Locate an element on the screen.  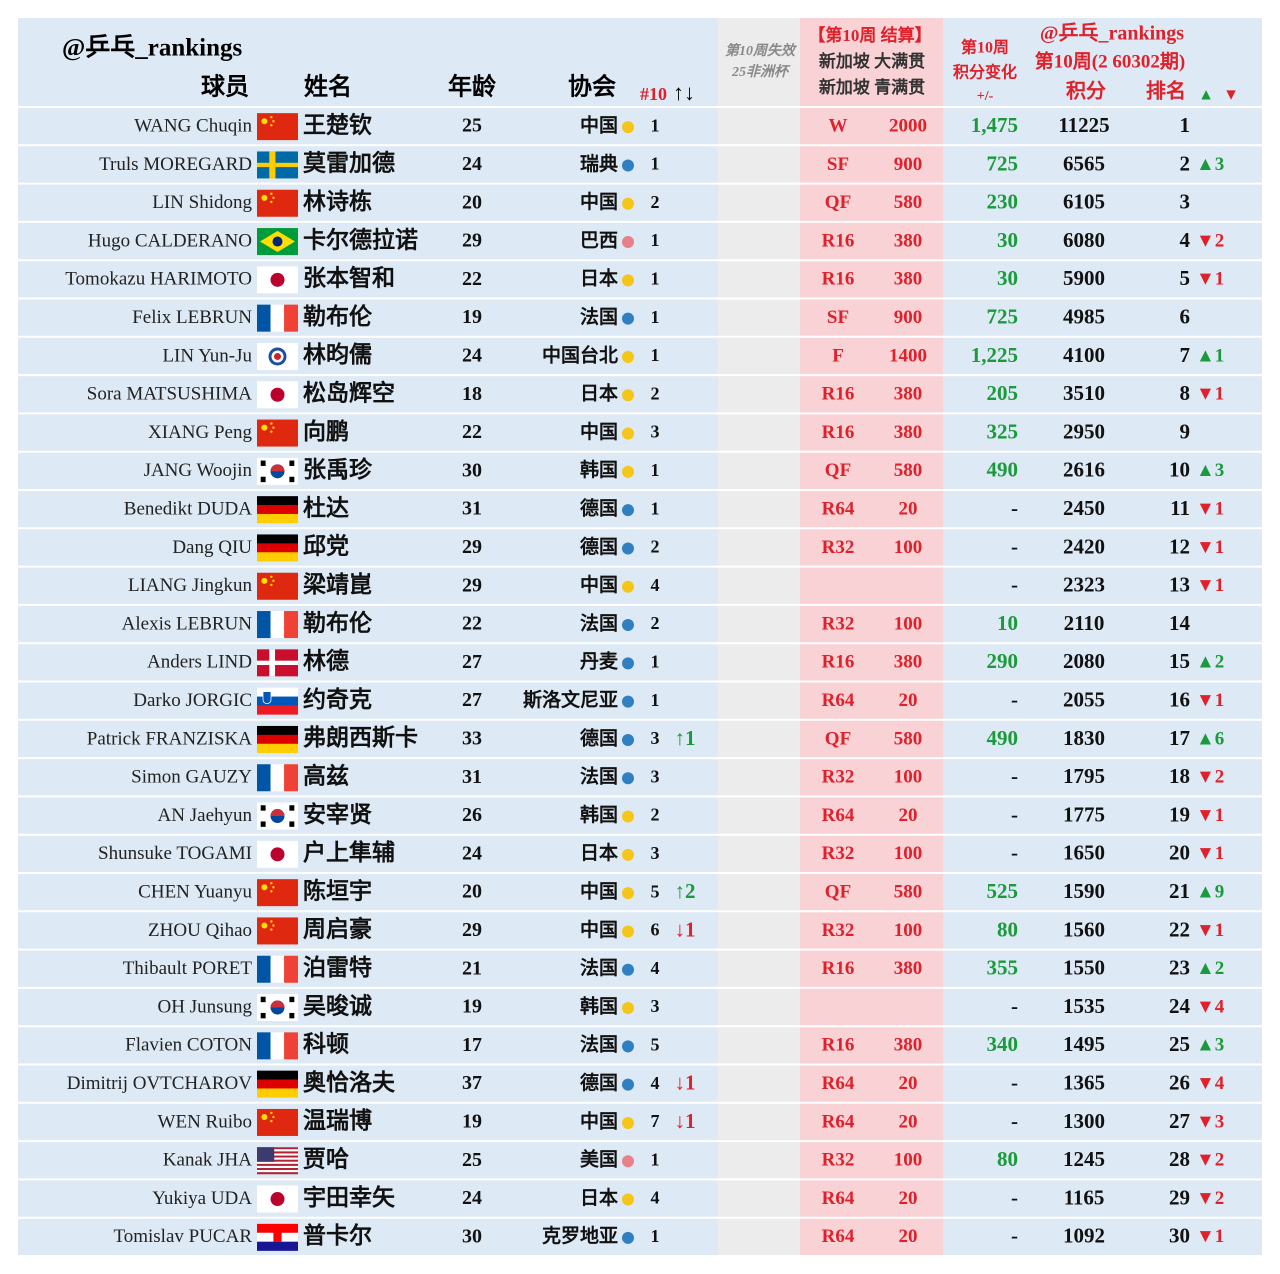
total-points: 2450 is located at coordinates (1084, 508).